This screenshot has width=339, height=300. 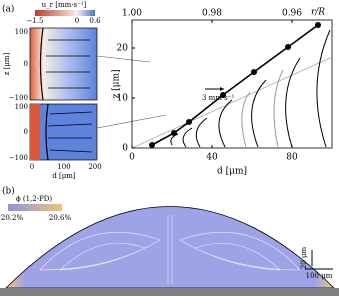 What do you see at coordinates (95, 21) in the screenshot?
I see `colorbar-tick: 0.6` at bounding box center [95, 21].